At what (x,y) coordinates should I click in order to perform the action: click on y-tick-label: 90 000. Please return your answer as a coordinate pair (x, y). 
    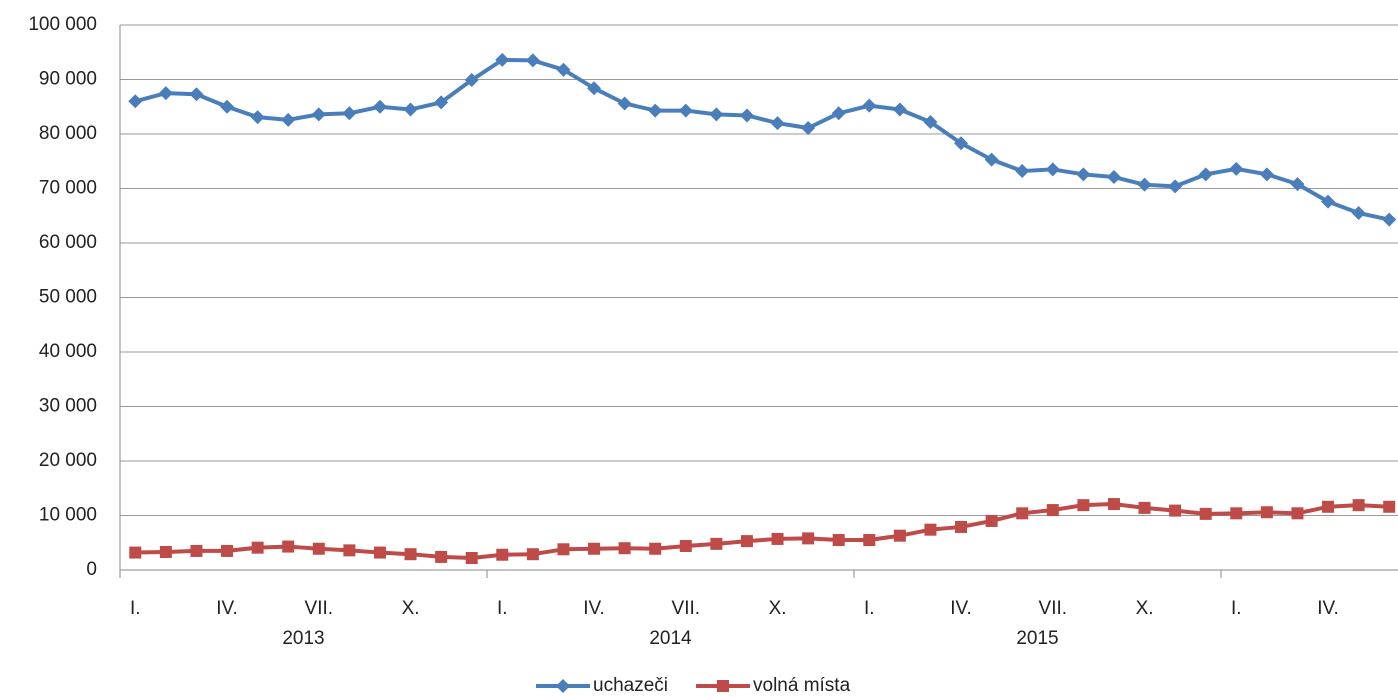
    Looking at the image, I should click on (68, 79).